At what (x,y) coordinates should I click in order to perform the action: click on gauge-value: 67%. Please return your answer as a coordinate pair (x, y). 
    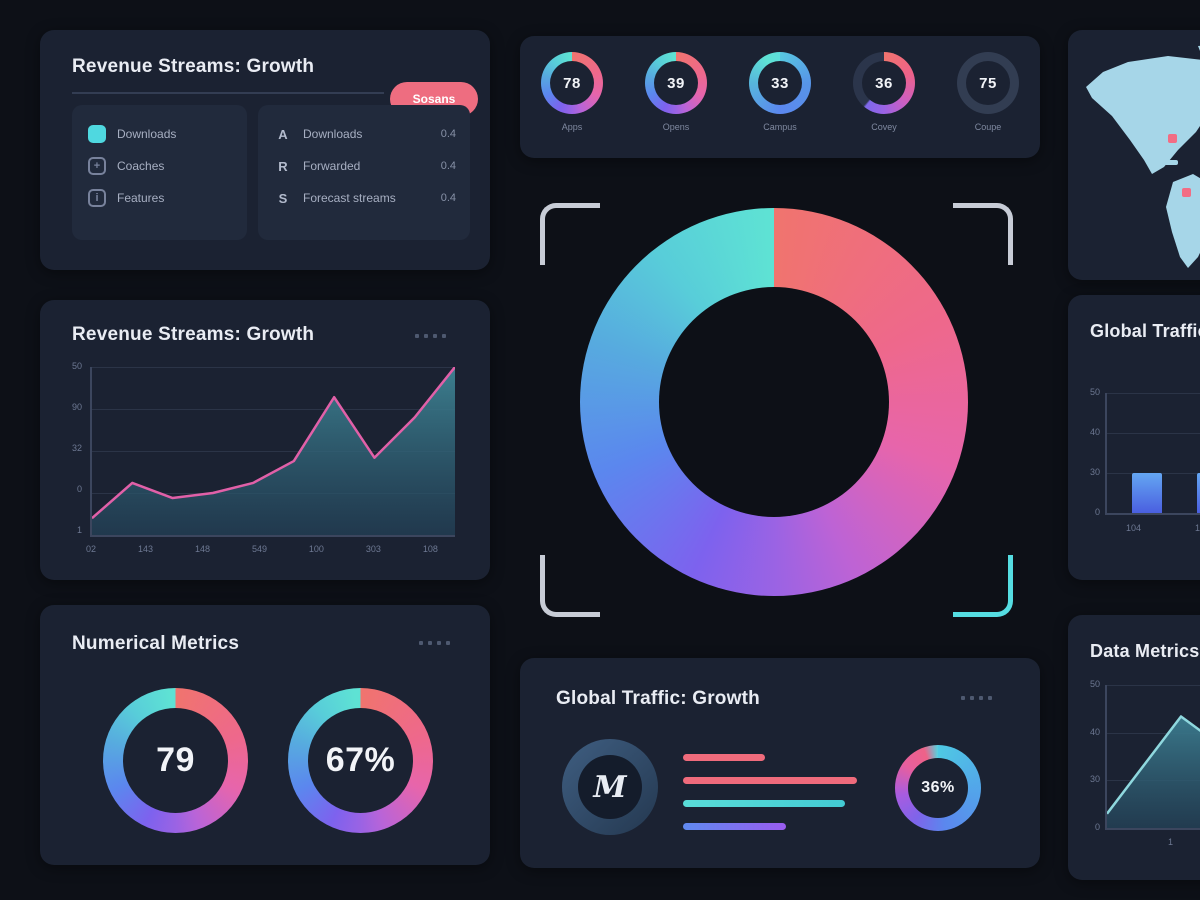
    Looking at the image, I should click on (360, 760).